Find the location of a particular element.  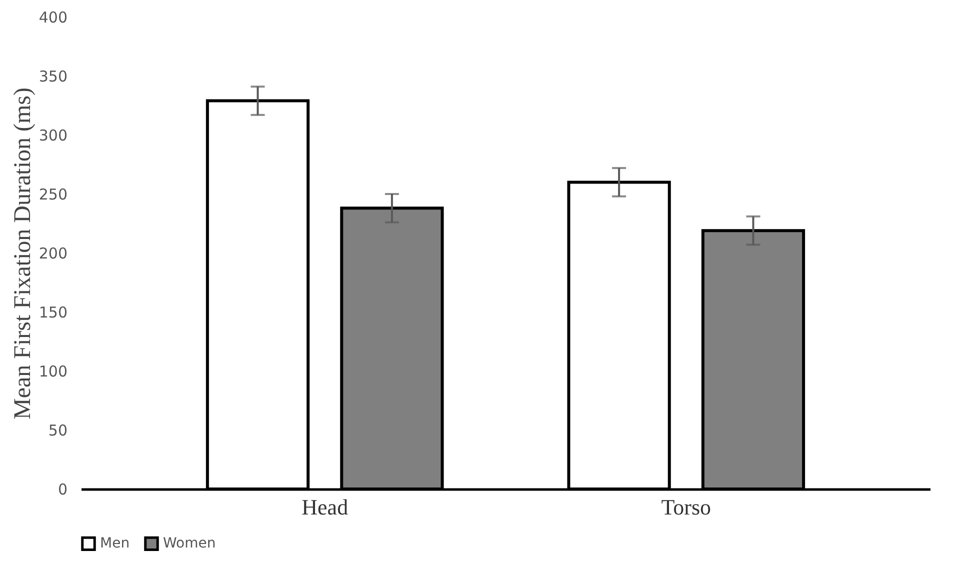

legend-label: Women is located at coordinates (189, 544).